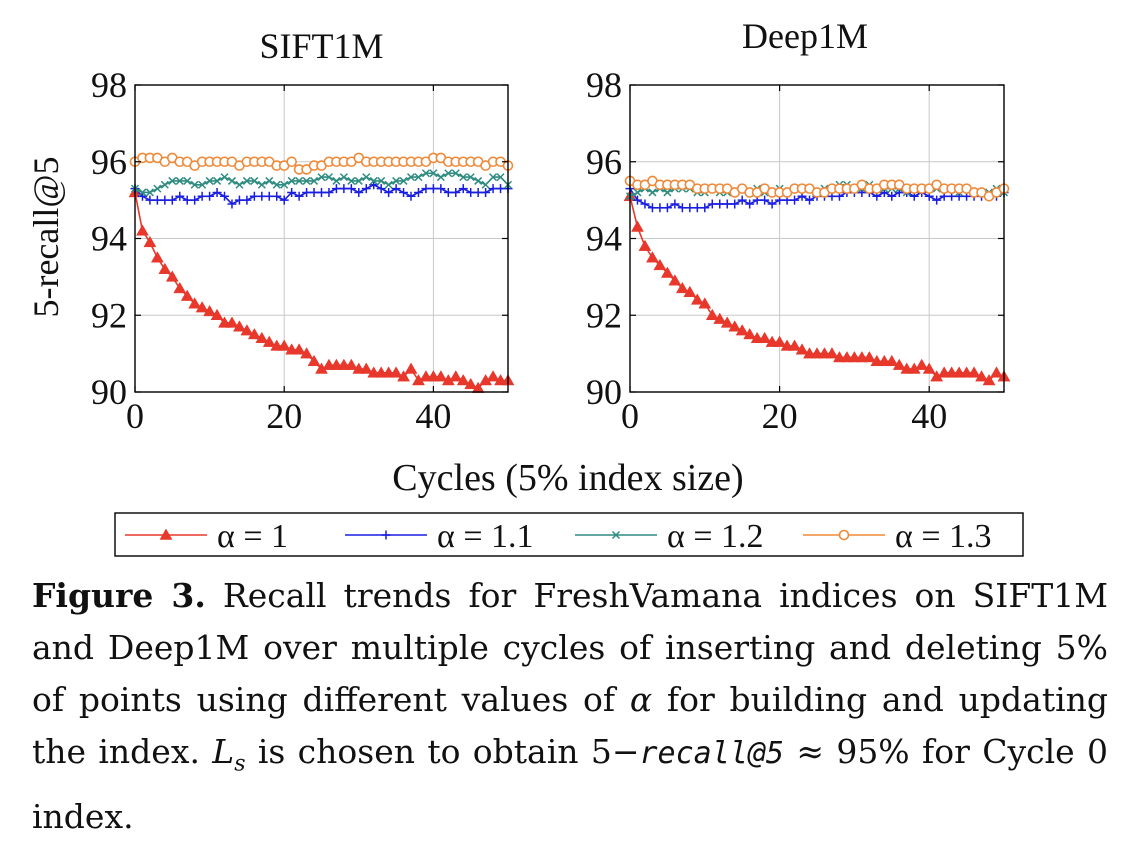  Describe the element at coordinates (321, 46) in the screenshot. I see `panel-title: SIFT1M` at that location.